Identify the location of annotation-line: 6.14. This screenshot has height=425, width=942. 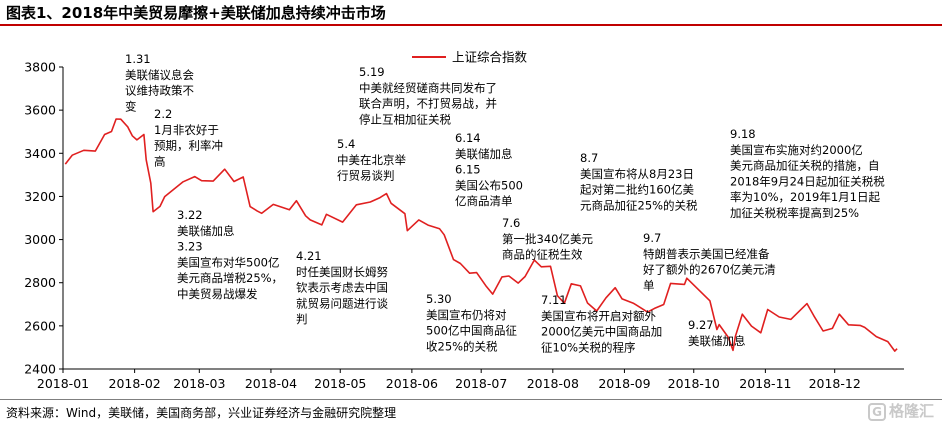
(468, 138).